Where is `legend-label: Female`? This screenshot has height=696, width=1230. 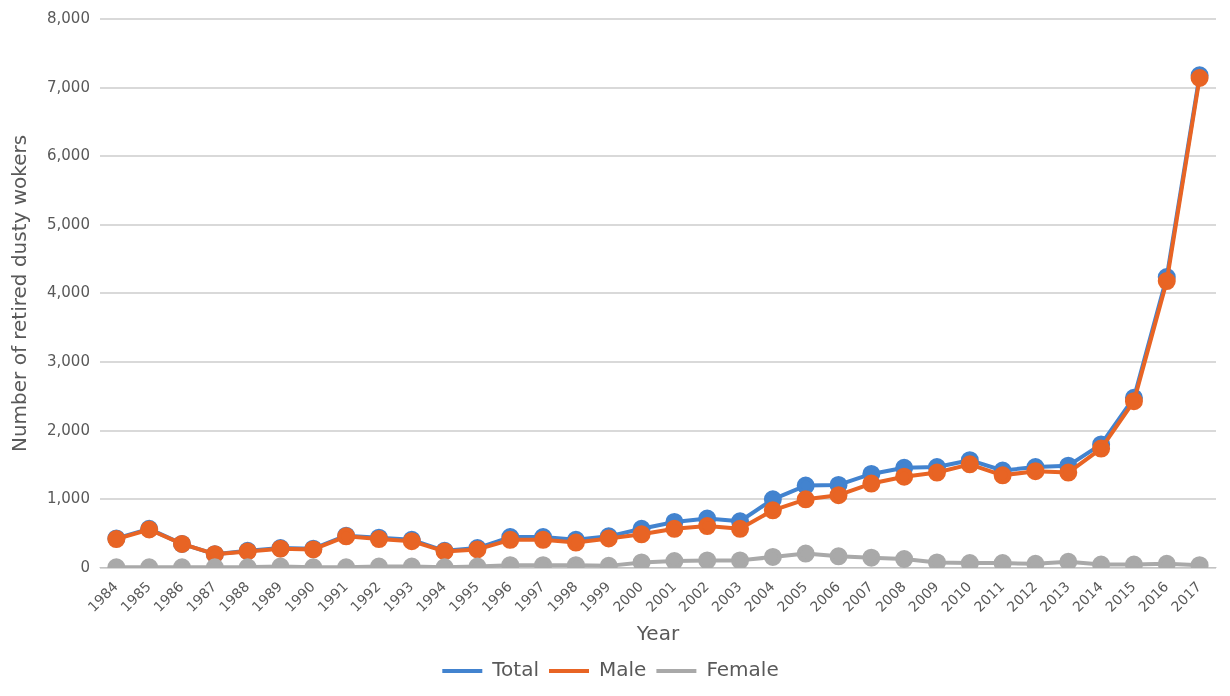 legend-label: Female is located at coordinates (742, 669).